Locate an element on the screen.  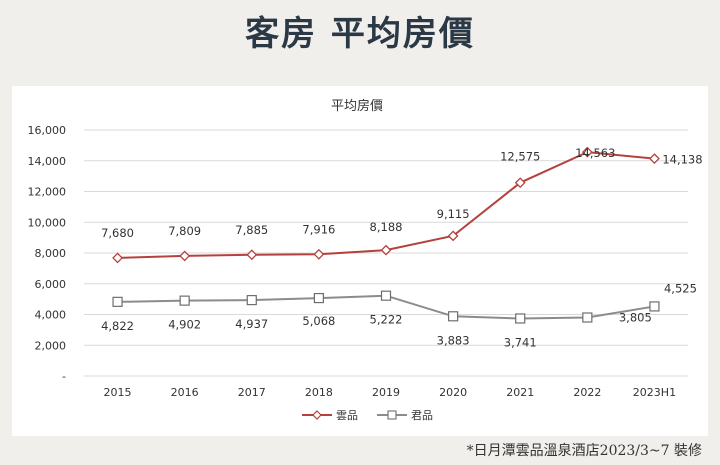
data-label: 4,525 is located at coordinates (680, 288).